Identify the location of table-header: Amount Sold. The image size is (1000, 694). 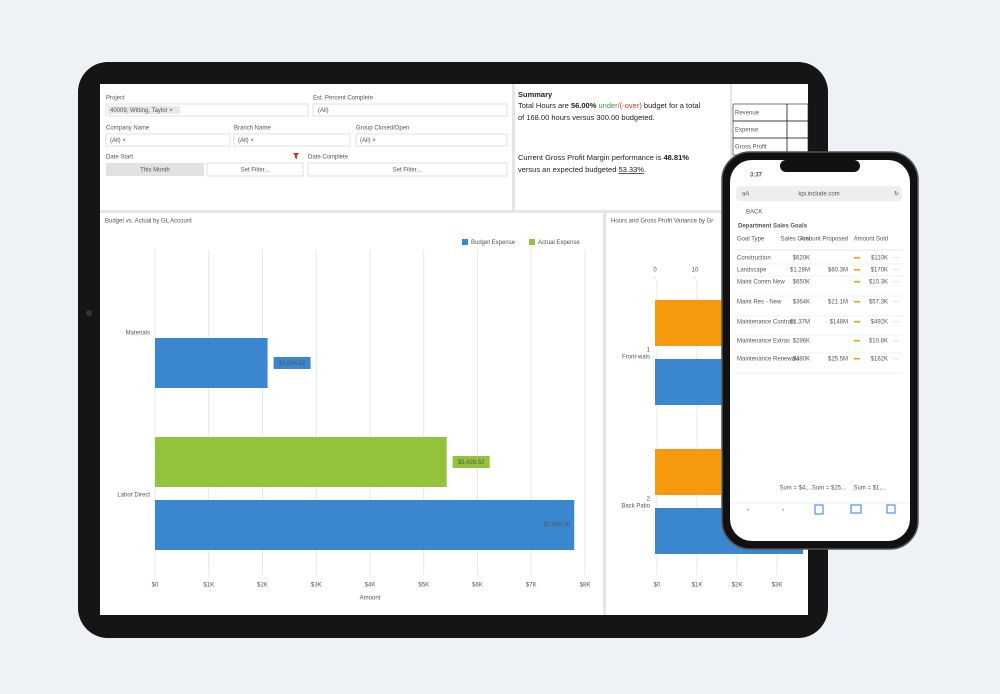
(871, 240).